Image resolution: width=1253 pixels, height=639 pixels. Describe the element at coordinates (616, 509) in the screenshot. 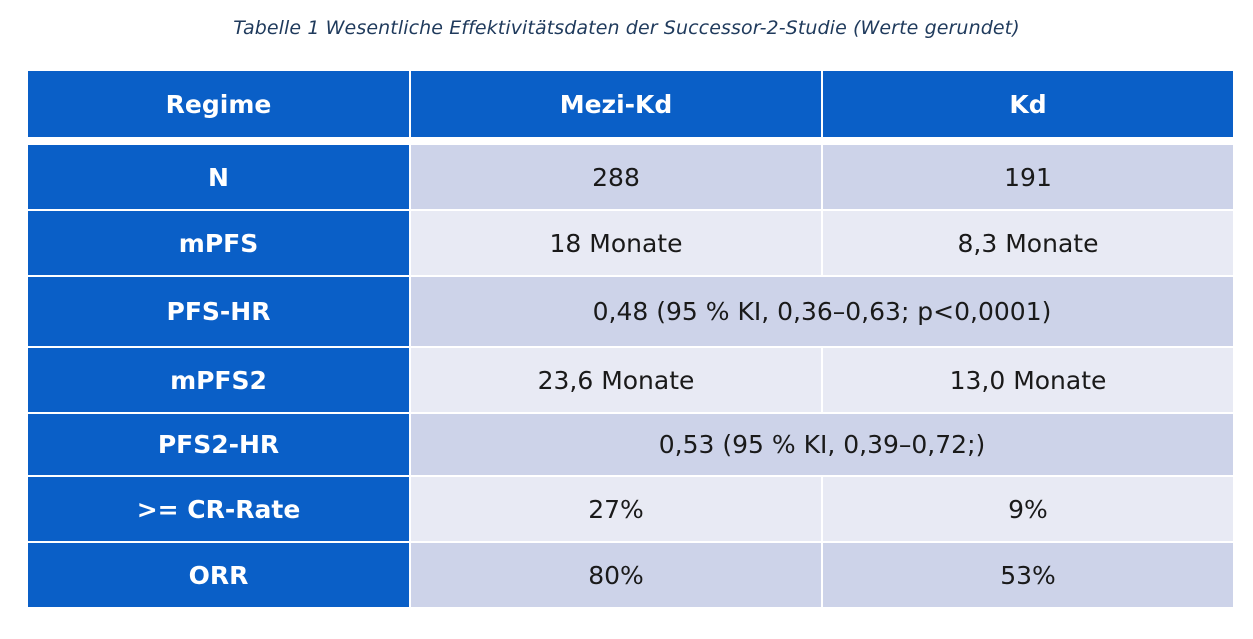

I see `cell-cr-rate-mezi-kd: 27%` at that location.